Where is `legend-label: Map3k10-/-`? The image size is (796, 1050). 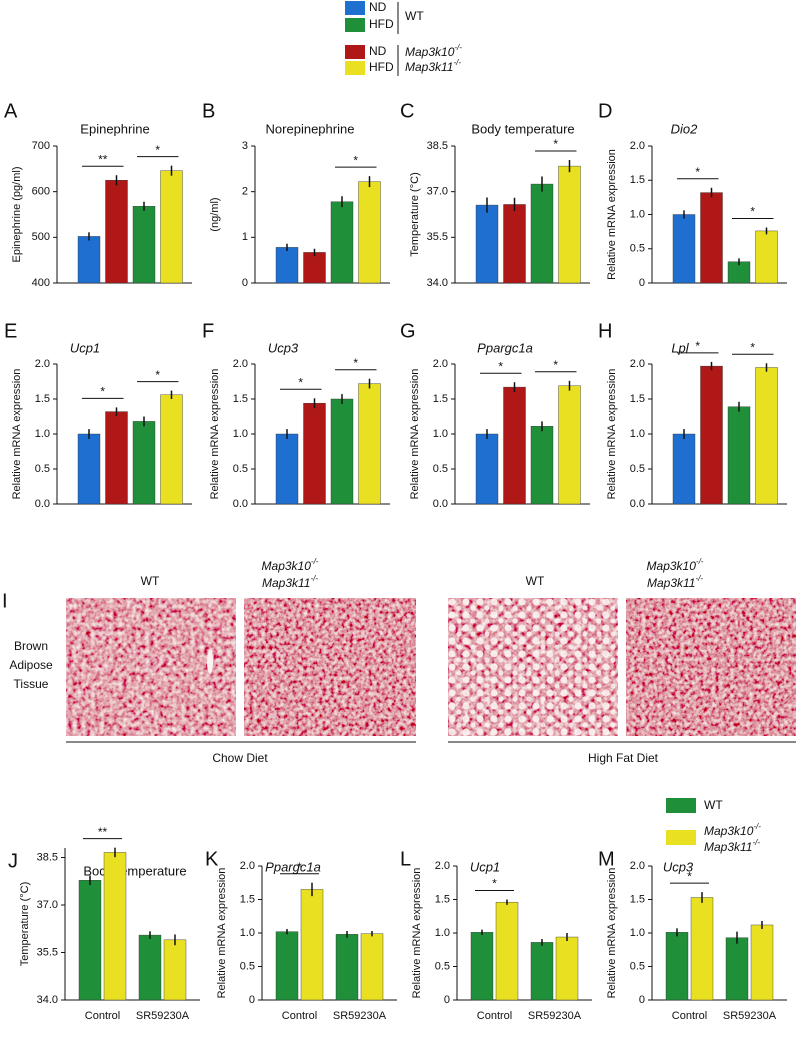
legend-label: Map3k10-/- is located at coordinates (732, 830).